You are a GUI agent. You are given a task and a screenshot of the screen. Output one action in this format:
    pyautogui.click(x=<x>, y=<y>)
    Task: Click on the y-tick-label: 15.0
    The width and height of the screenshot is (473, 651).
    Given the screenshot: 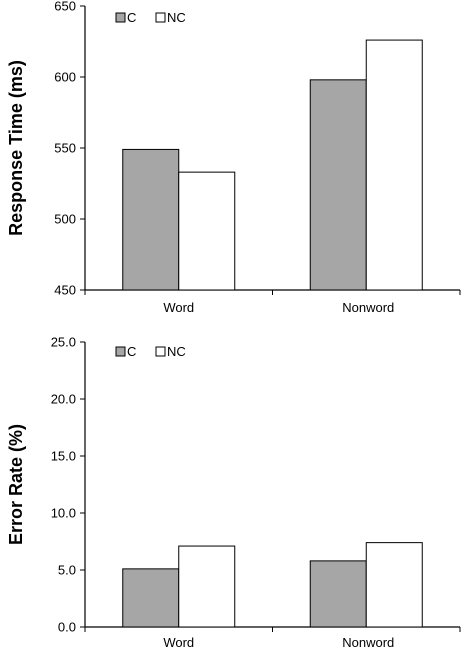 What is the action you would take?
    pyautogui.click(x=63, y=456)
    